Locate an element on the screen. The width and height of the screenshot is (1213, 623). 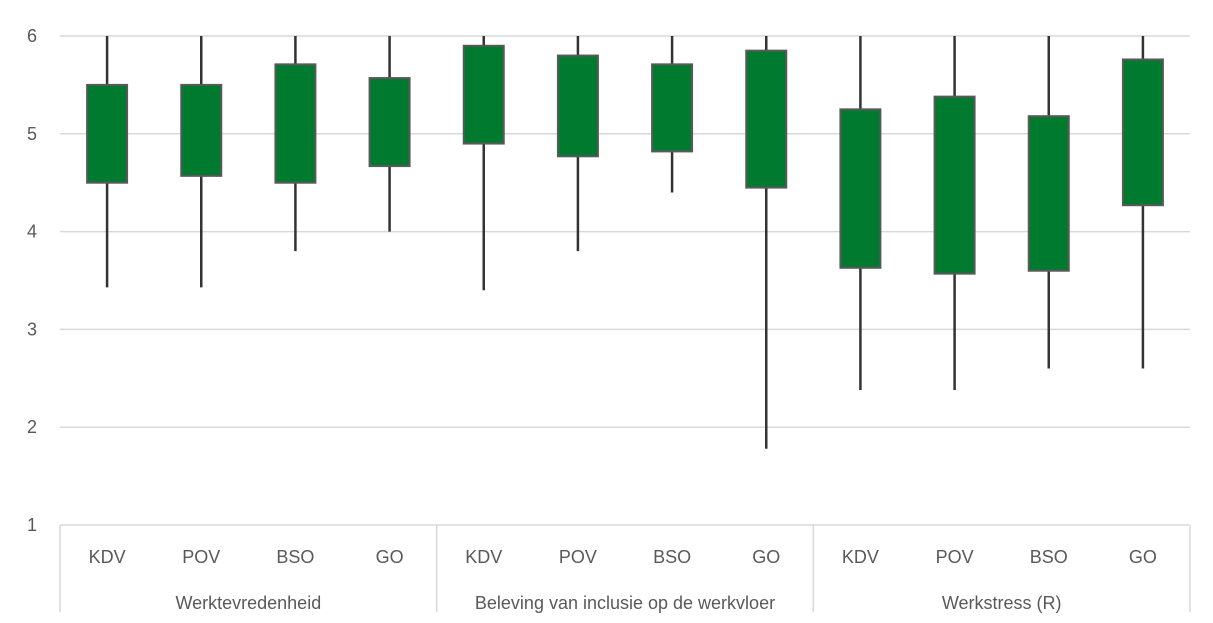
y-tick-label: 5 is located at coordinates (32, 134).